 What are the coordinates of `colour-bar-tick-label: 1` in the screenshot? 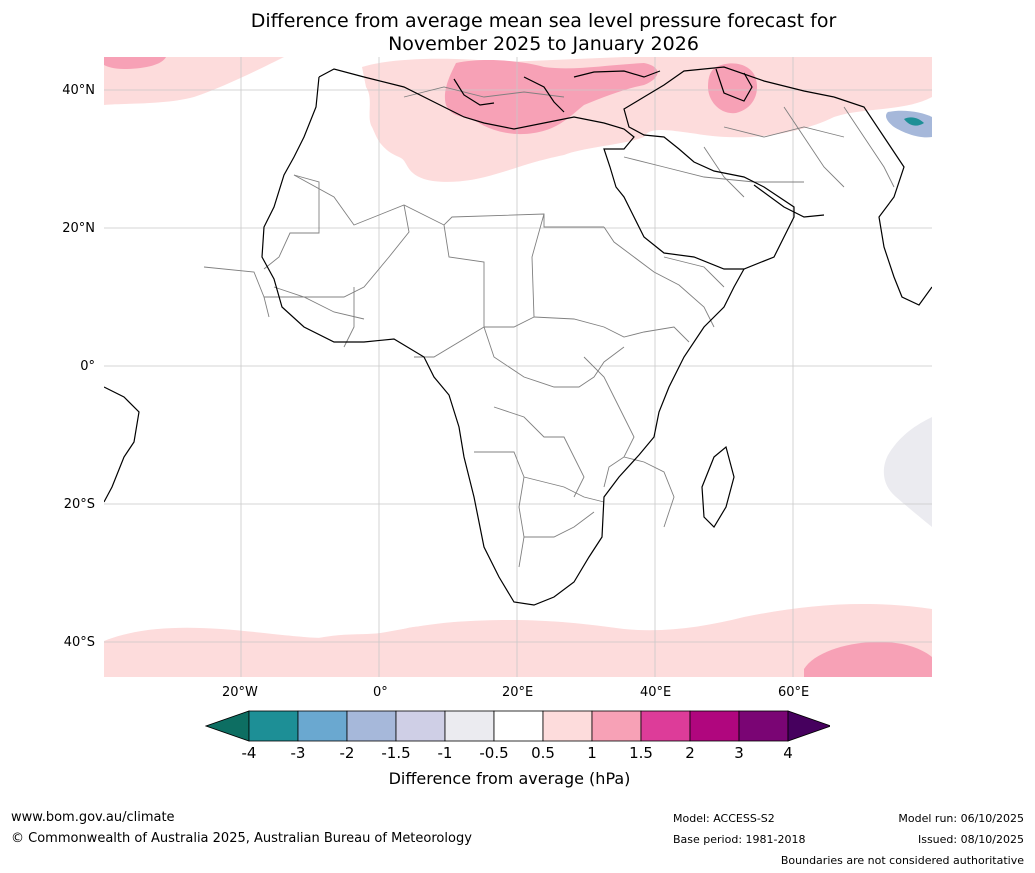 It's located at (592, 753).